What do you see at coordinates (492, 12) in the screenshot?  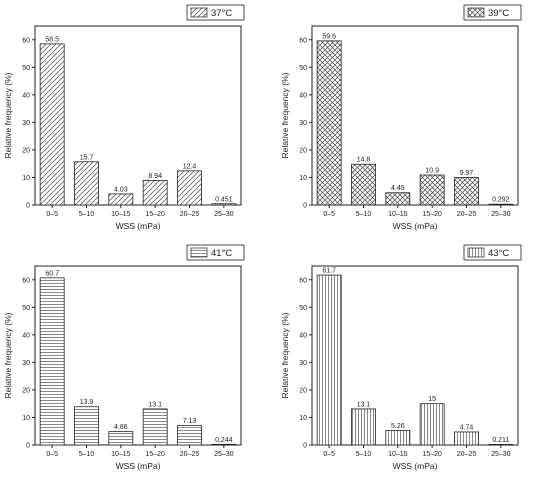 I see `legend: 39°C` at bounding box center [492, 12].